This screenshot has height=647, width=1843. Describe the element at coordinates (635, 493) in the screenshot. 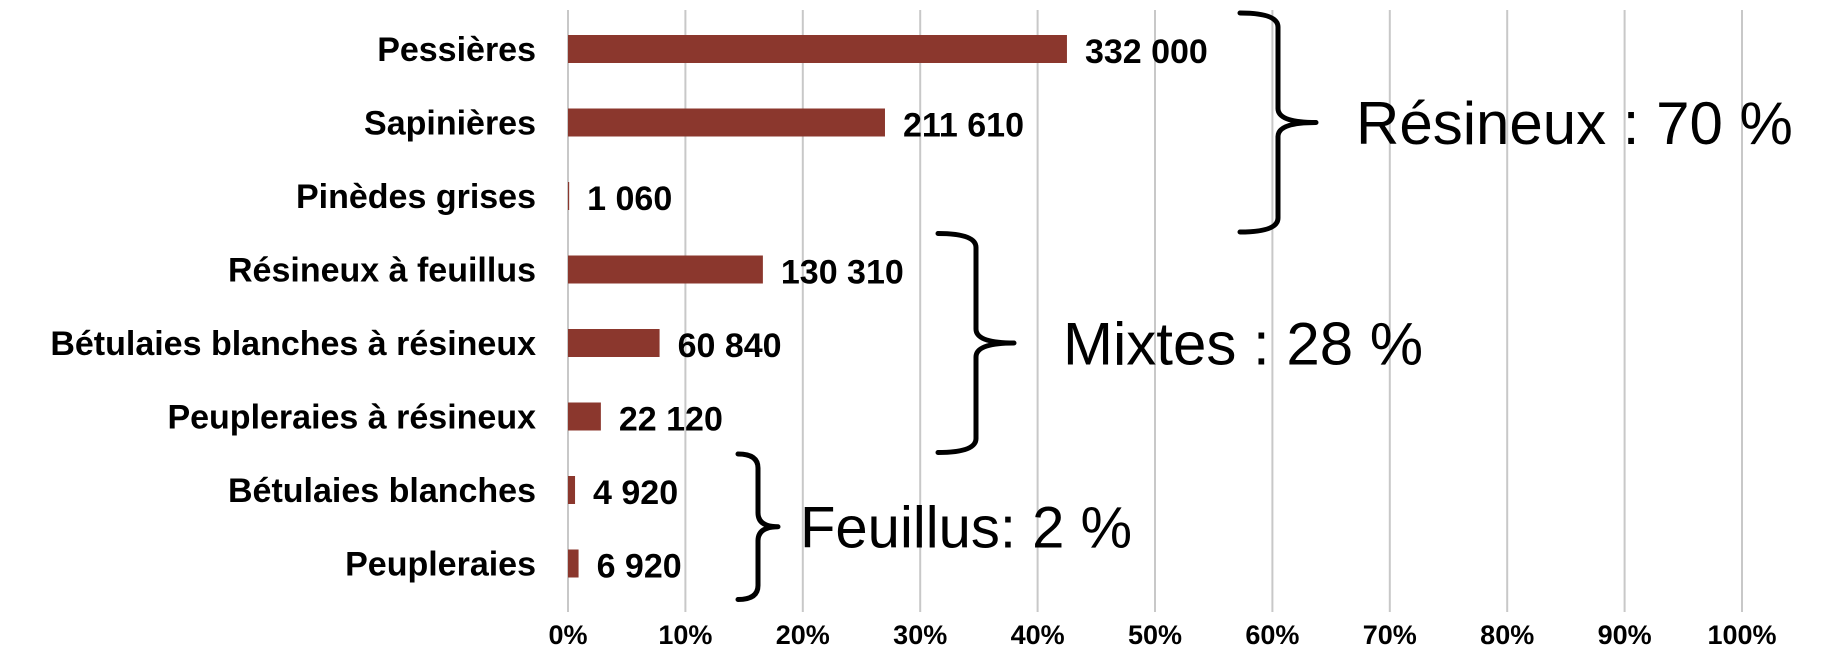

I see `value-label: 4 920` at that location.